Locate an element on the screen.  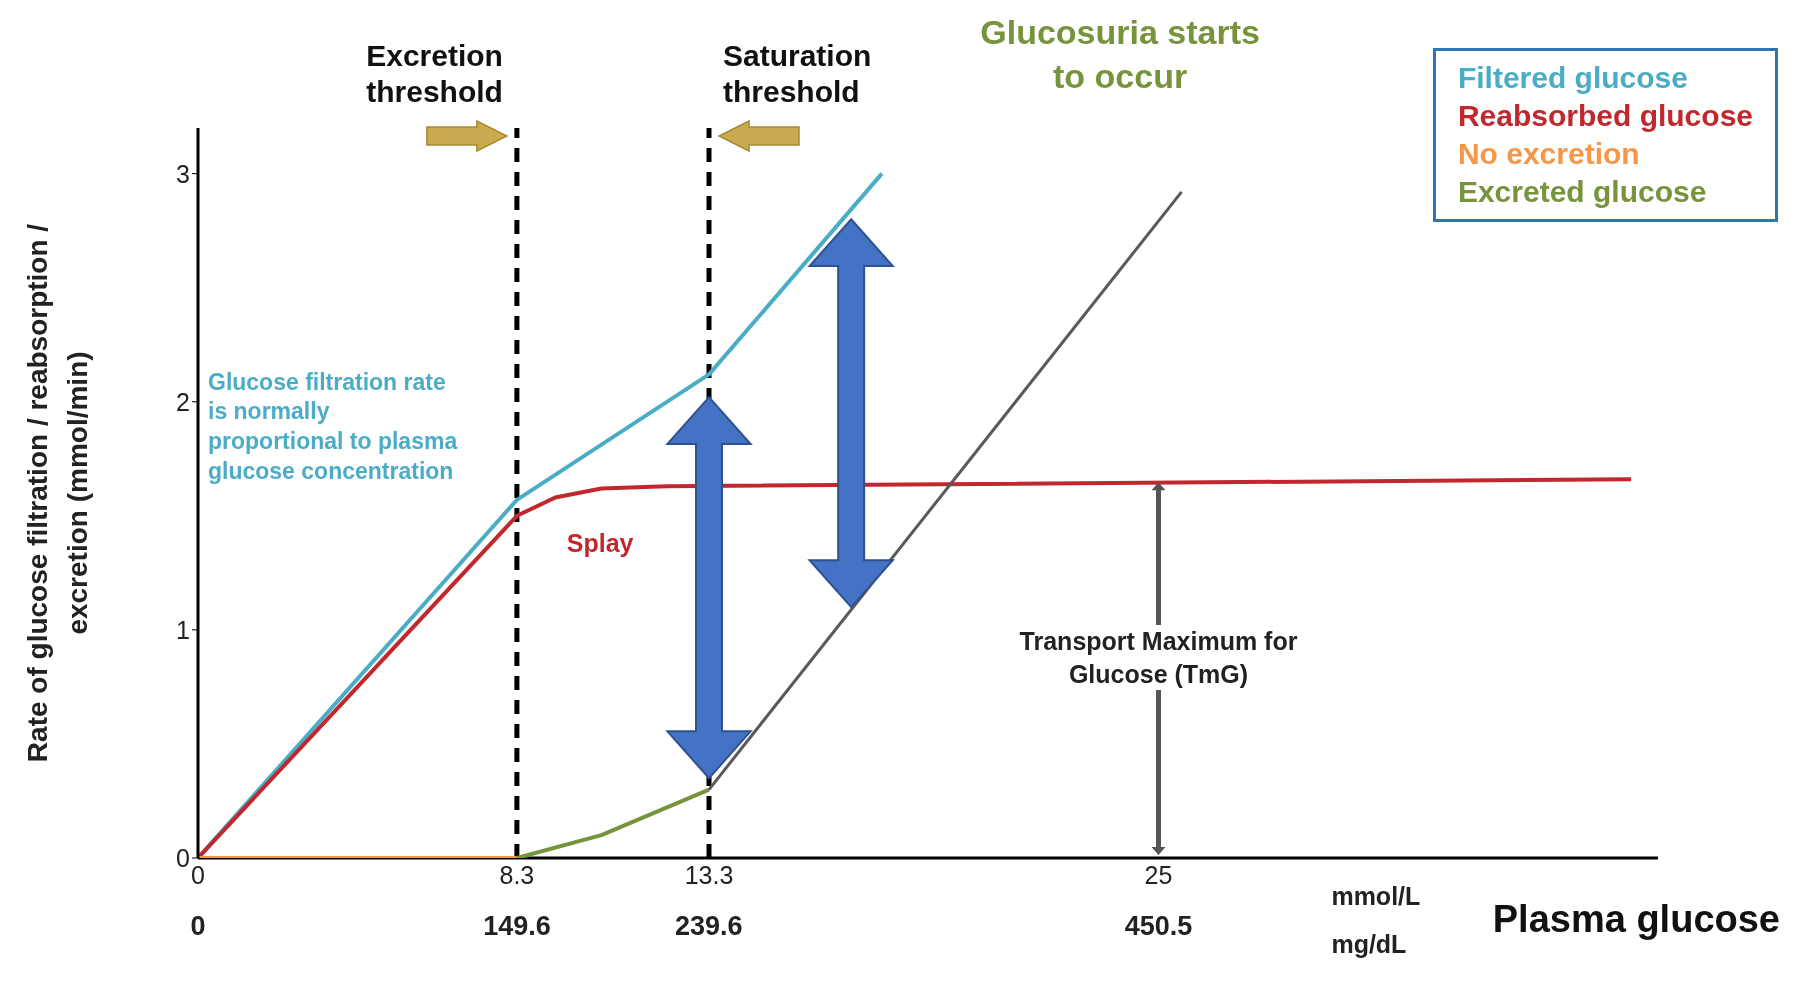
y-axis-title: Rate of glucose filtration / reabsorption / excretion (mmol/min) is located at coordinates (57, 493).